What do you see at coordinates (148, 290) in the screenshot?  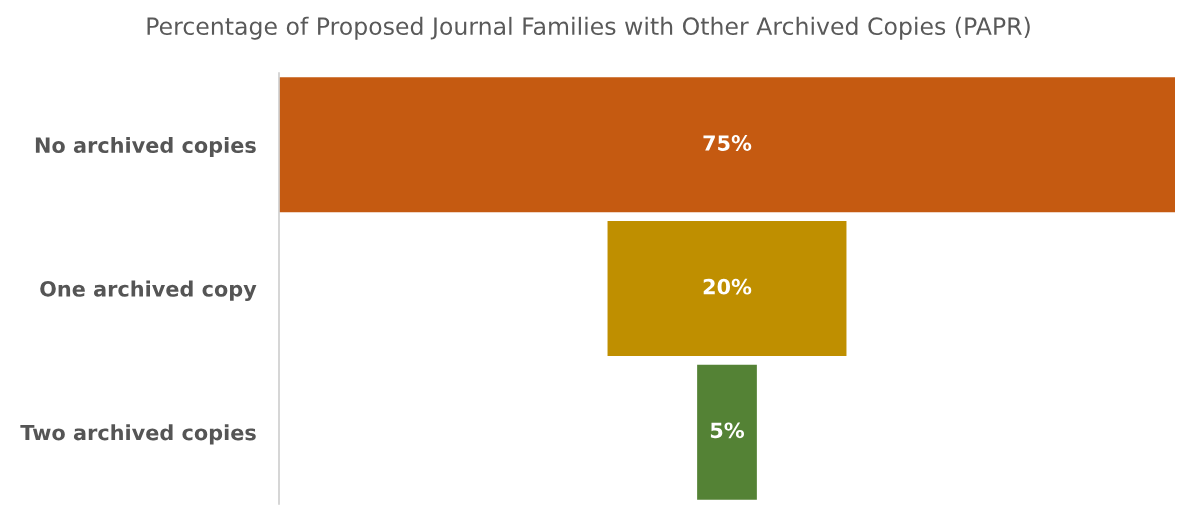 I see `category-label: One archived copy` at bounding box center [148, 290].